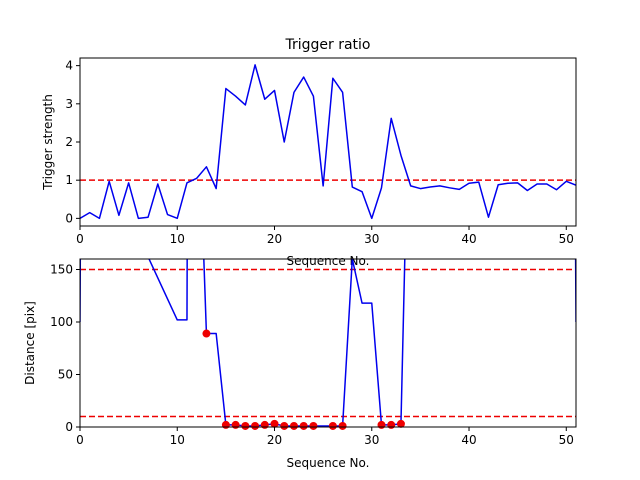 The width and height of the screenshot is (640, 480). I want to click on y-tick-label: 1, so click(69, 180).